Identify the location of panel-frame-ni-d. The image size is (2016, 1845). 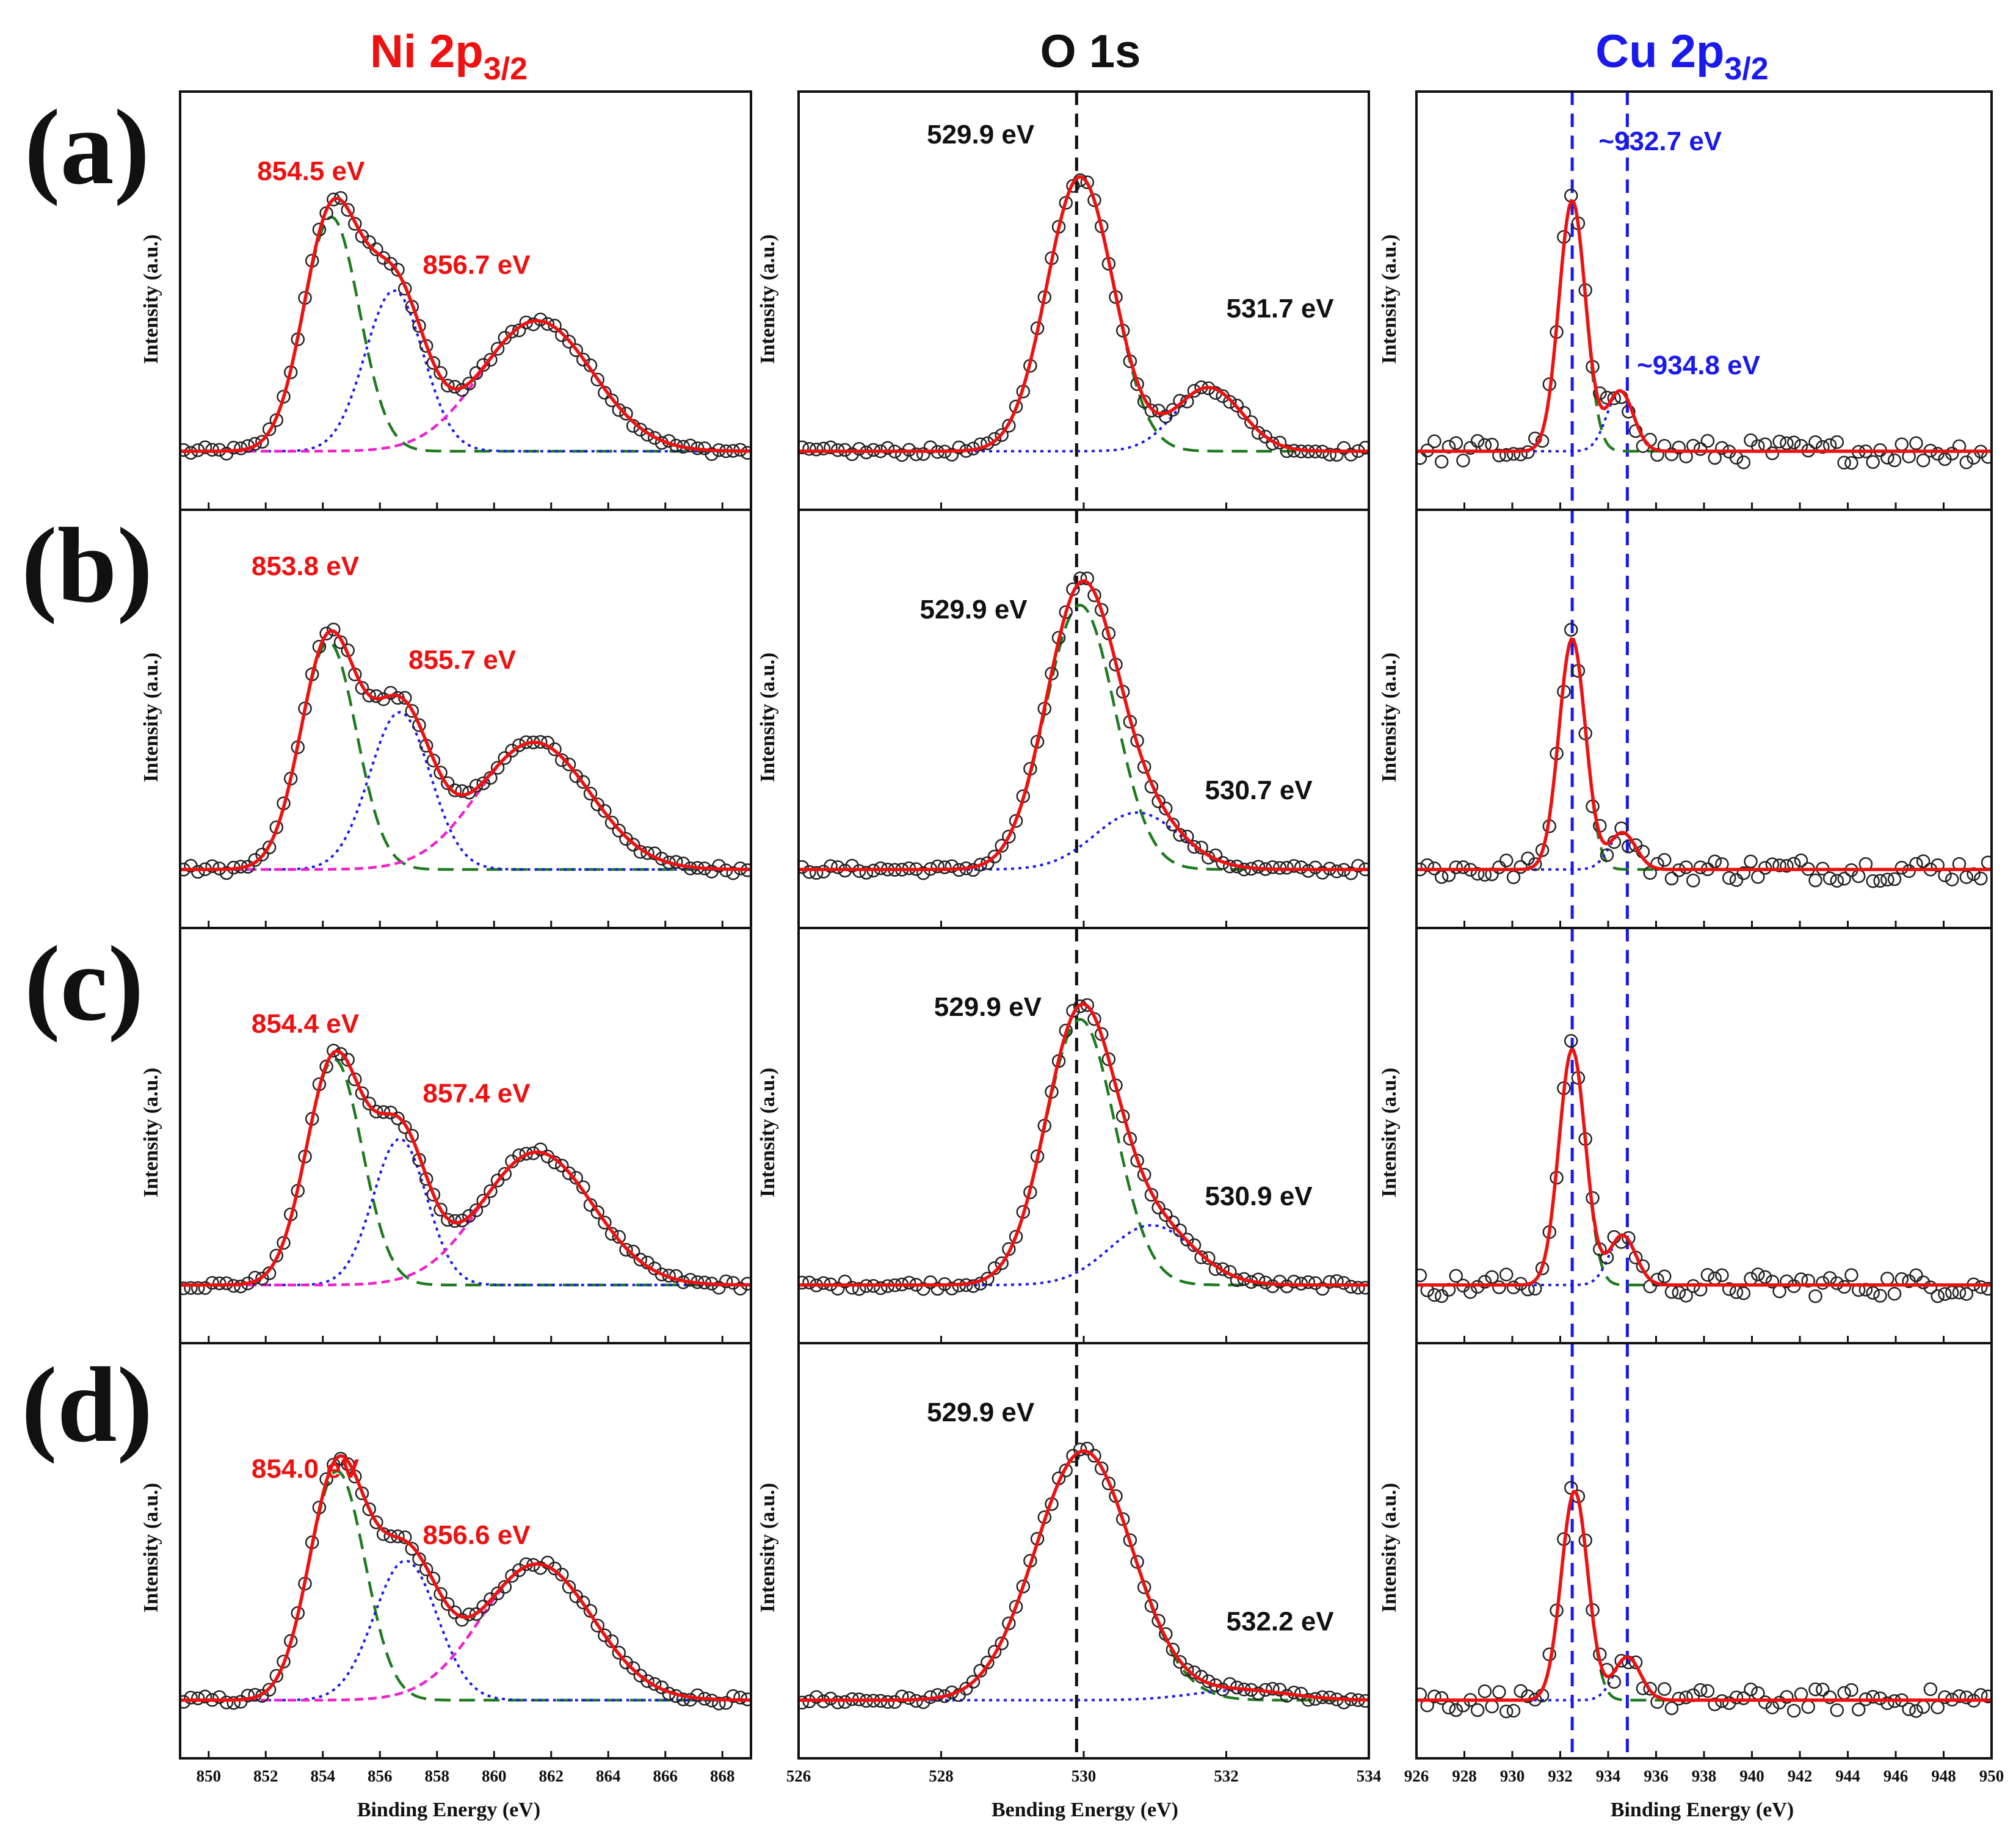
(465, 1551).